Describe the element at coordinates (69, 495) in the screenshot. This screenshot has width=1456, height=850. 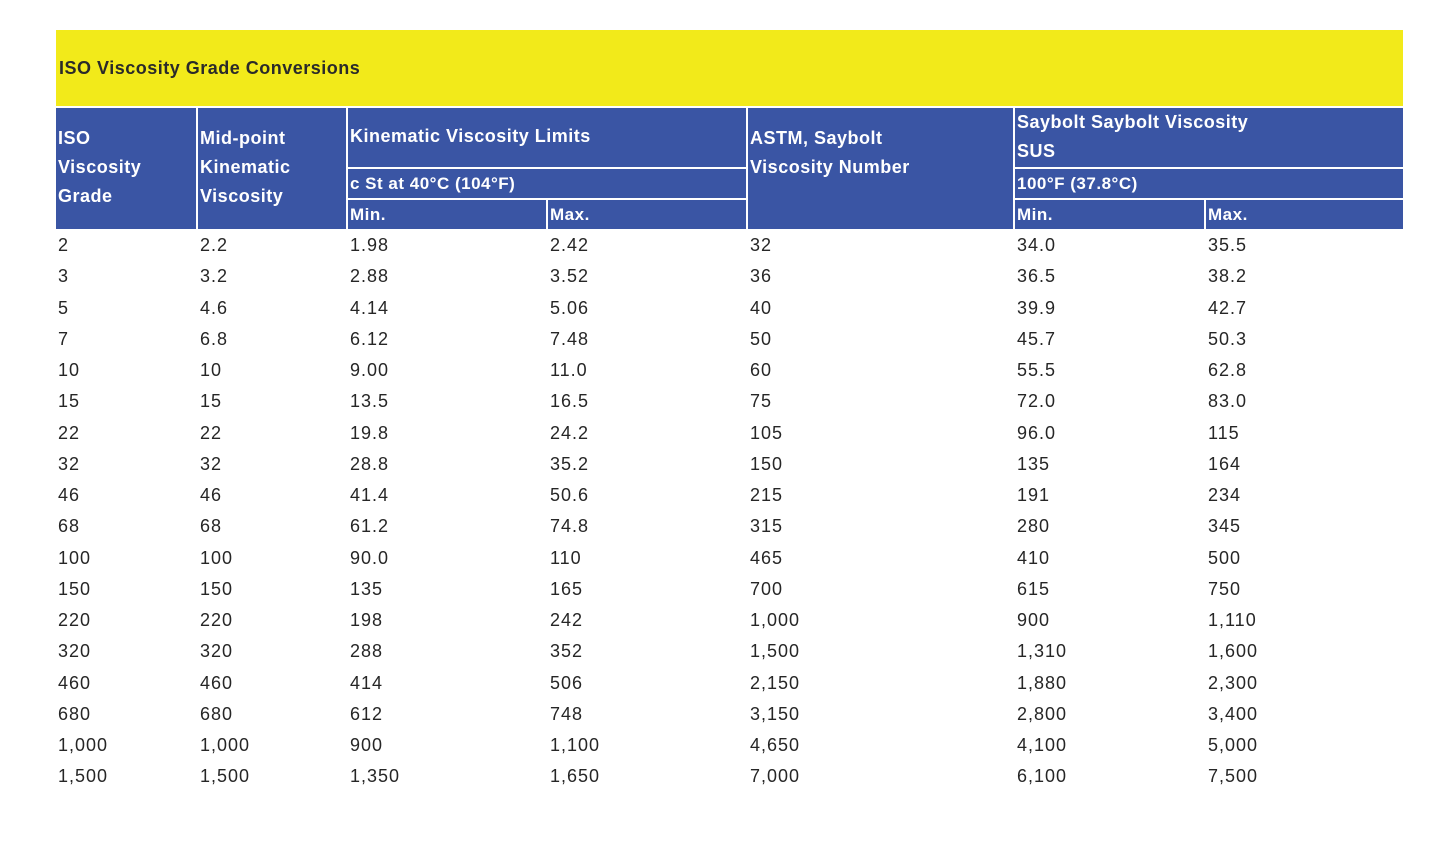
I see `cell-iso-grade: 46` at that location.